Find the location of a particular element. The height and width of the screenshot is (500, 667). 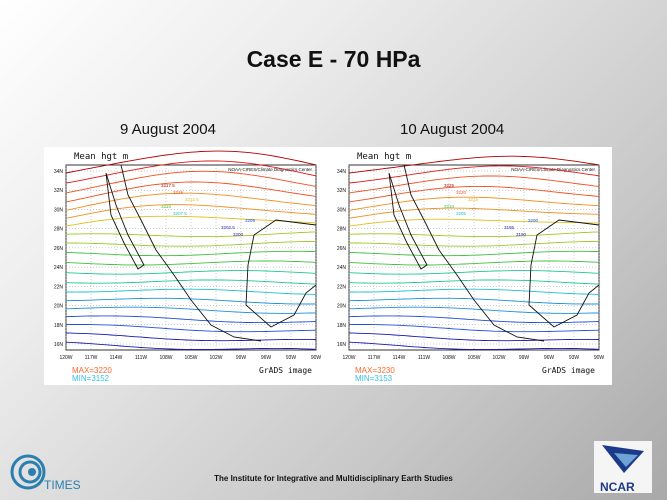

contour-value-label: 3202.5 is located at coordinates (228, 227).